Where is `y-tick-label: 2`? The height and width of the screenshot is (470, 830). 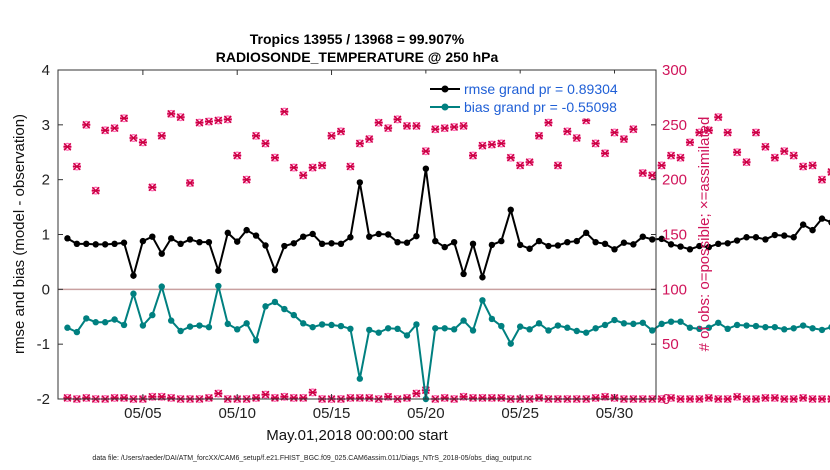
y-tick-label: 2 is located at coordinates (46, 180).